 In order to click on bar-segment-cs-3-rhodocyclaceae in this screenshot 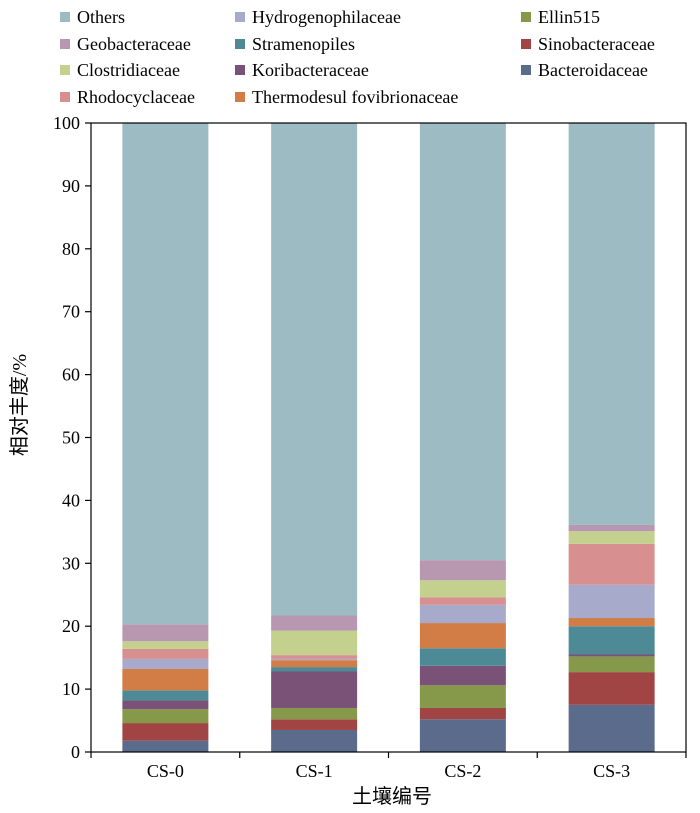, I will do `click(611, 564)`.